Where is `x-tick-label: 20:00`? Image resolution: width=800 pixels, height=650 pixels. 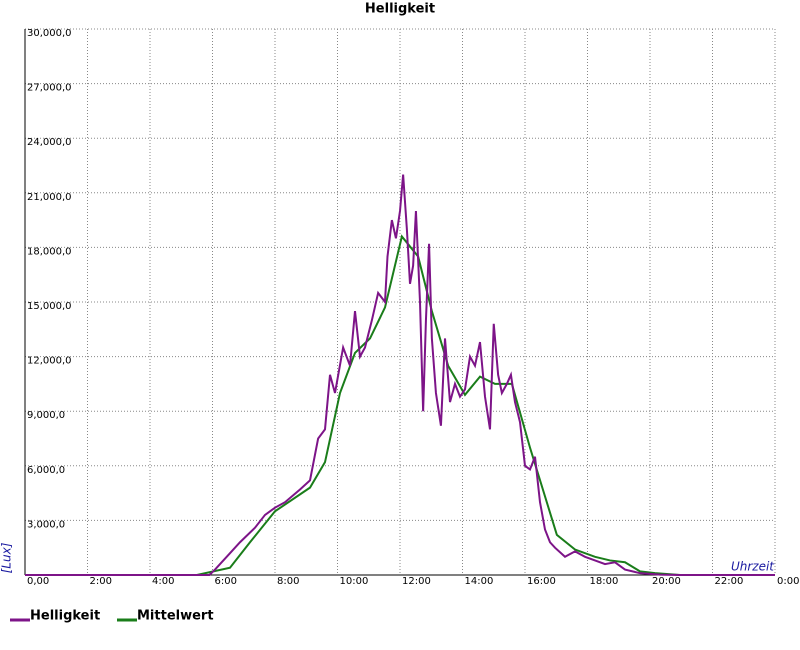 x-tick-label: 20:00 is located at coordinates (666, 581).